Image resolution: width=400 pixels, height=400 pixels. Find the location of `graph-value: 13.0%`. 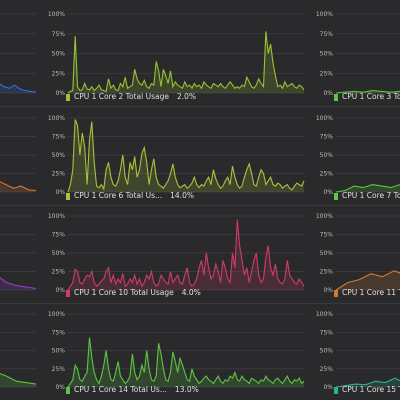

graph-value: 13.0% is located at coordinates (186, 389).